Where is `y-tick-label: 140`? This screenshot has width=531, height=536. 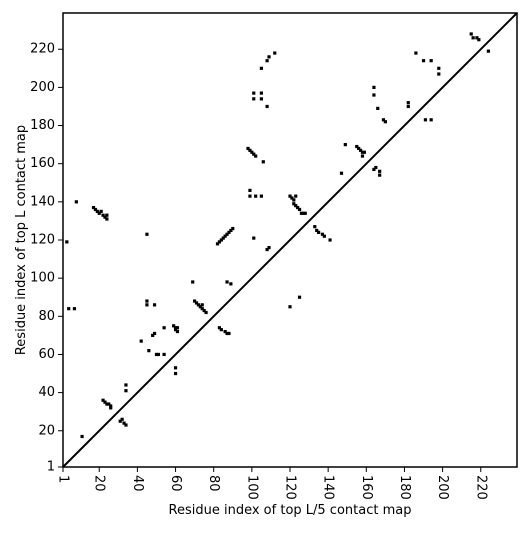 y-tick-label: 140 is located at coordinates (42, 201).